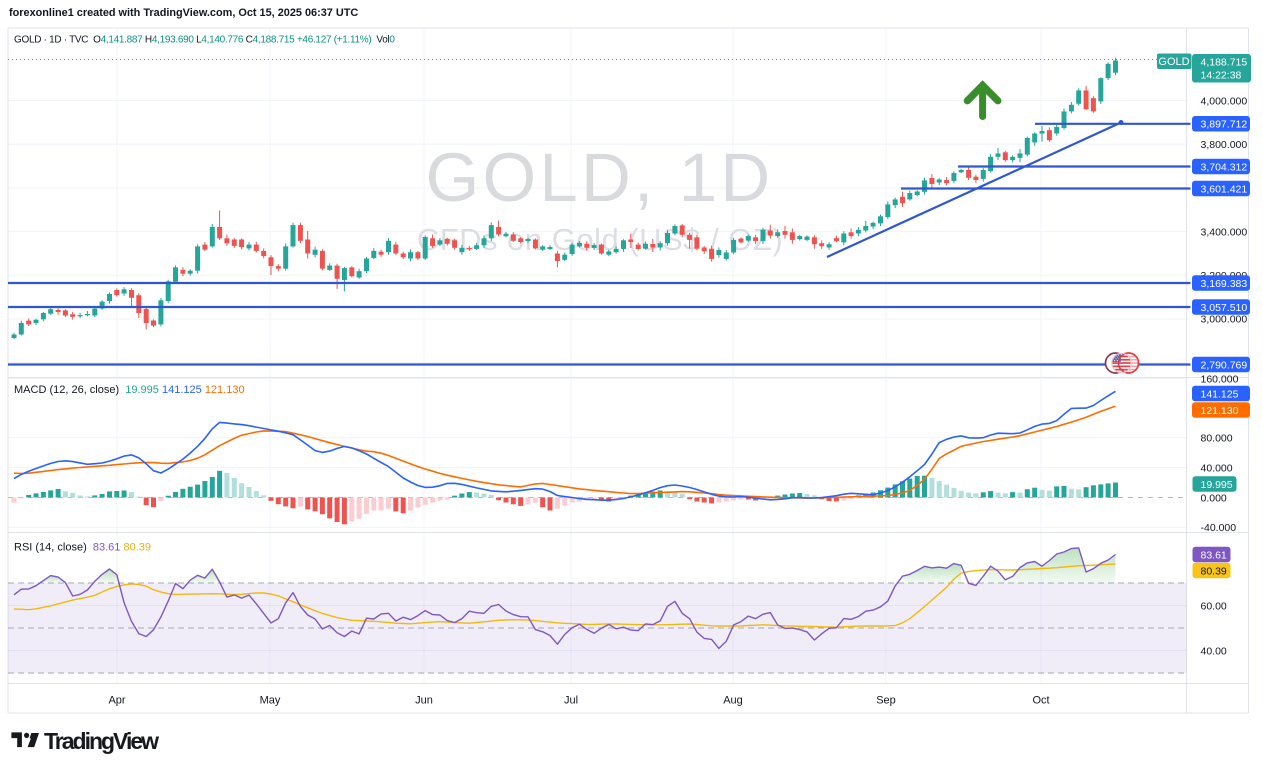 The image size is (1263, 773). Describe the element at coordinates (1220, 379) in the screenshot. I see `svg-text: 160.000` at that location.